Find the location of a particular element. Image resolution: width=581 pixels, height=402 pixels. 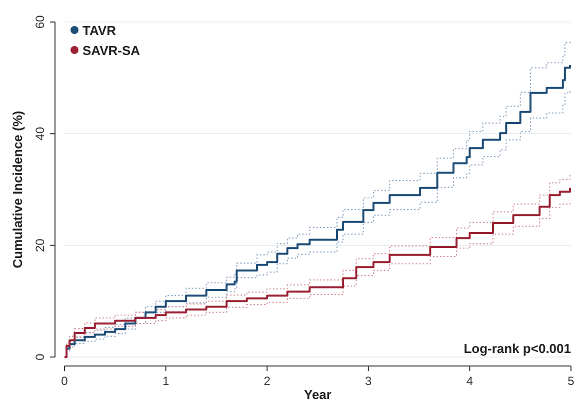

x-tick-label: 5 is located at coordinates (571, 381).